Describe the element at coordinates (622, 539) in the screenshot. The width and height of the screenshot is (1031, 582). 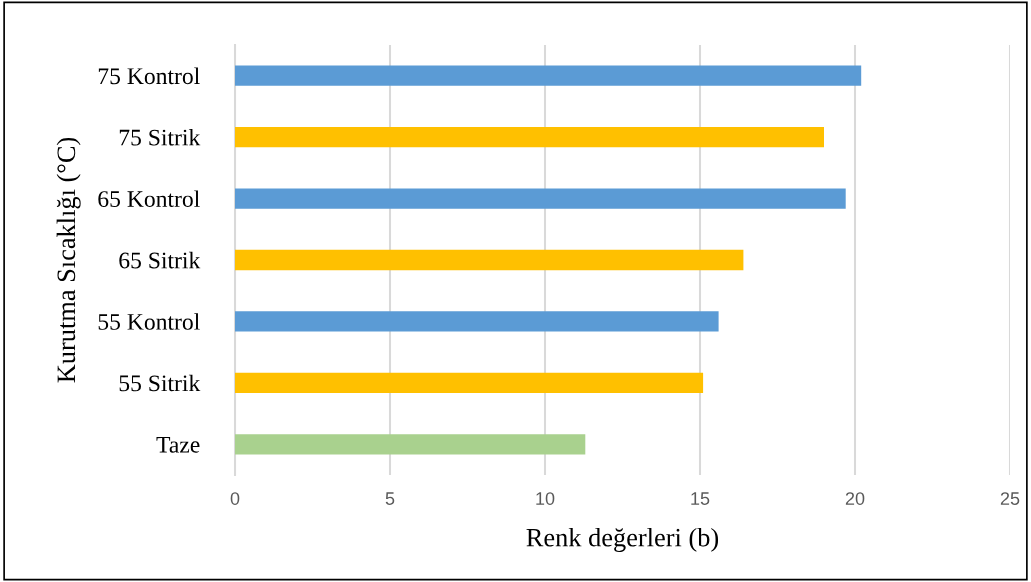
I see `x-axis-title: Renk değerleri (b)` at that location.